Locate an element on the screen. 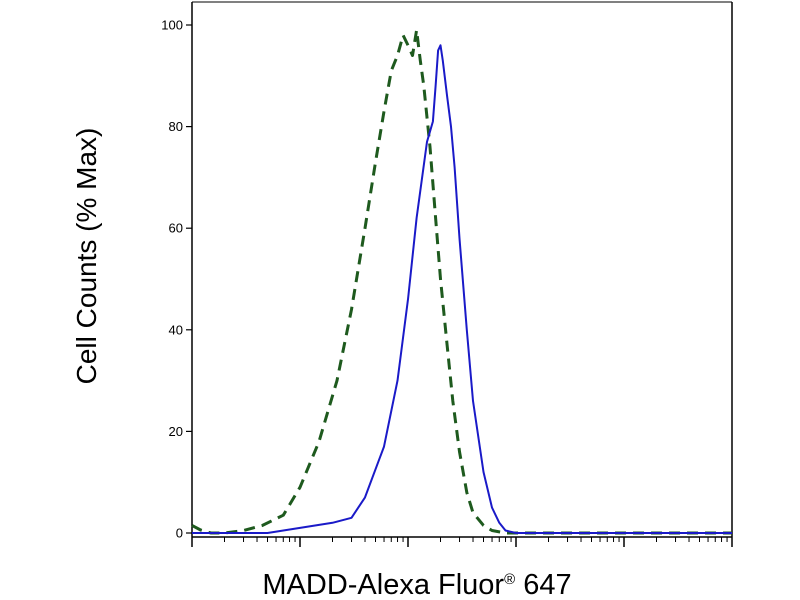  x-axis-label-number: 647 is located at coordinates (543, 584).